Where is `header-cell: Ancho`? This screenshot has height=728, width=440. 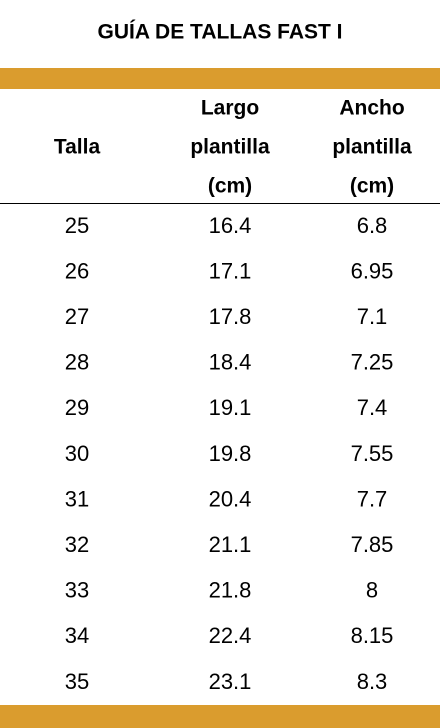 header-cell: Ancho is located at coordinates (371, 108).